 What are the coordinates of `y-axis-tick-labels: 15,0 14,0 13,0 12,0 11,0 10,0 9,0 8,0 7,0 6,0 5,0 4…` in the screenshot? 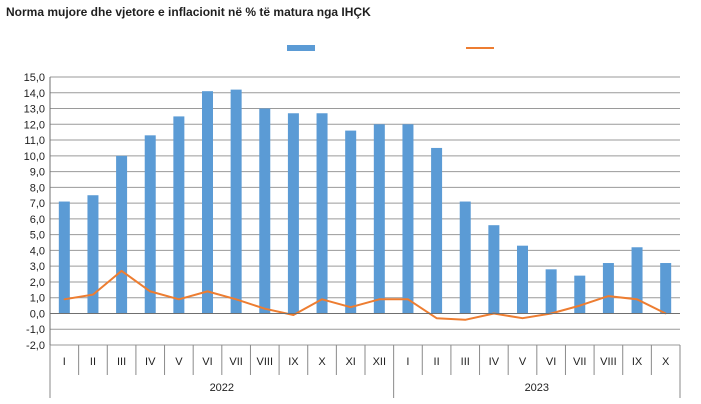 It's located at (34, 212).